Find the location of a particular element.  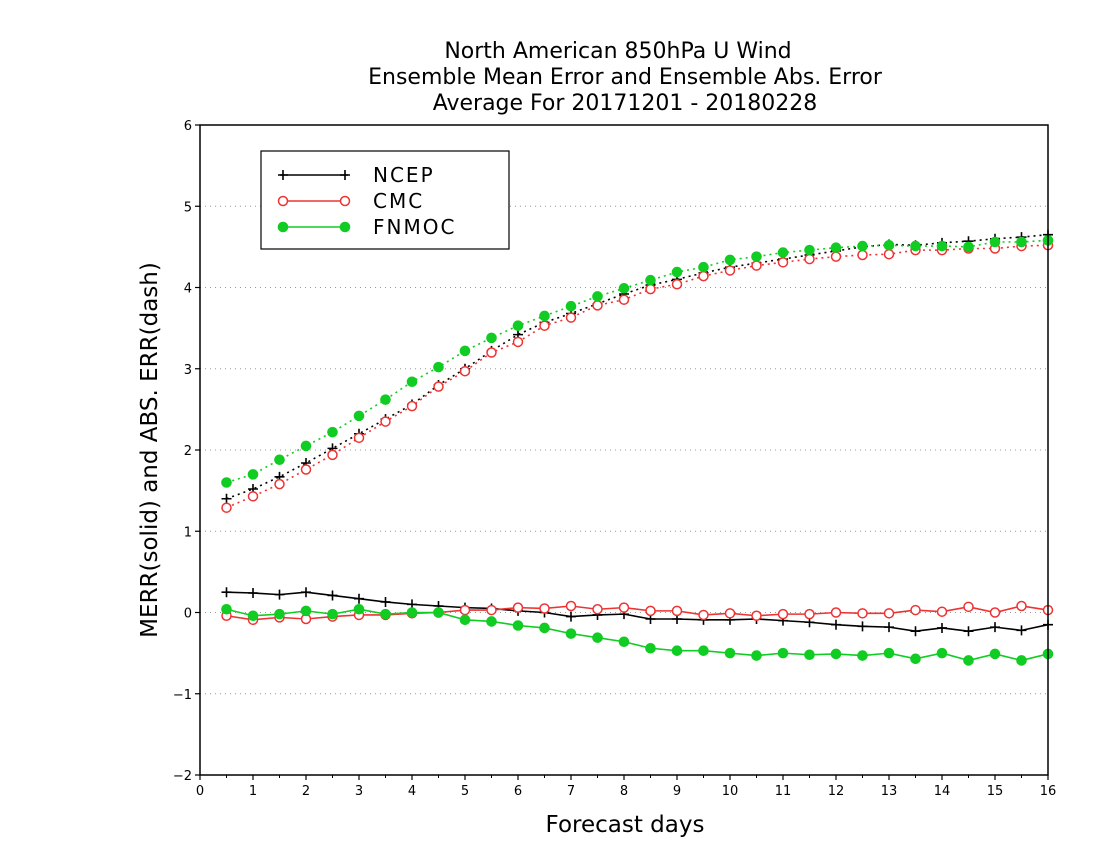

y-axis-label: MERR(solid) and ABS. ERR(dash) is located at coordinates (150, 450).